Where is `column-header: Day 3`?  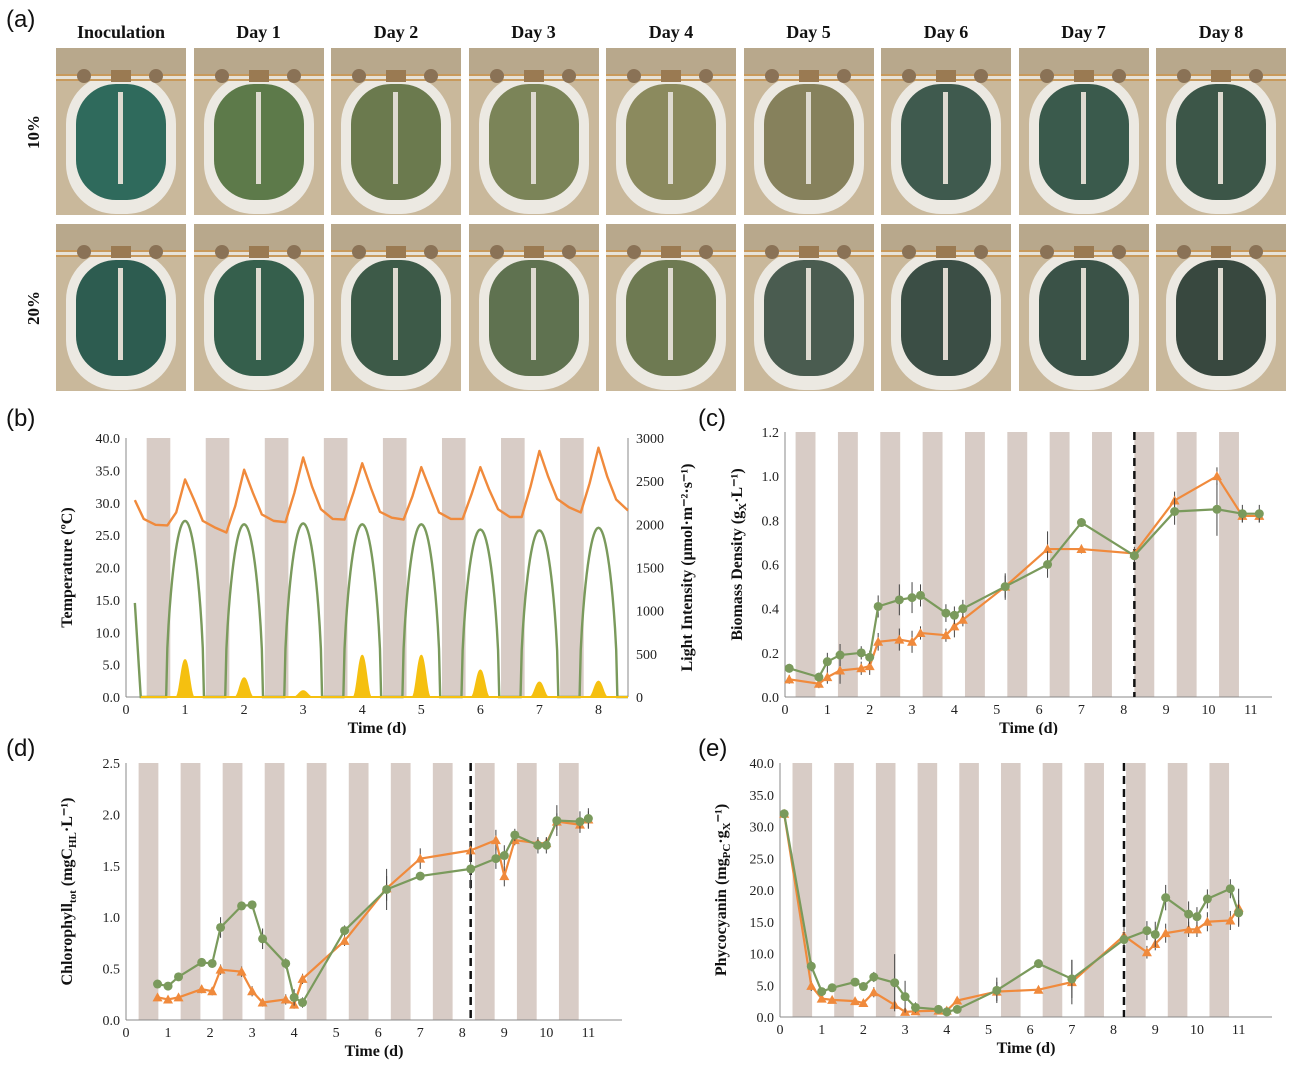
column-header: Day 3 is located at coordinates (533, 32).